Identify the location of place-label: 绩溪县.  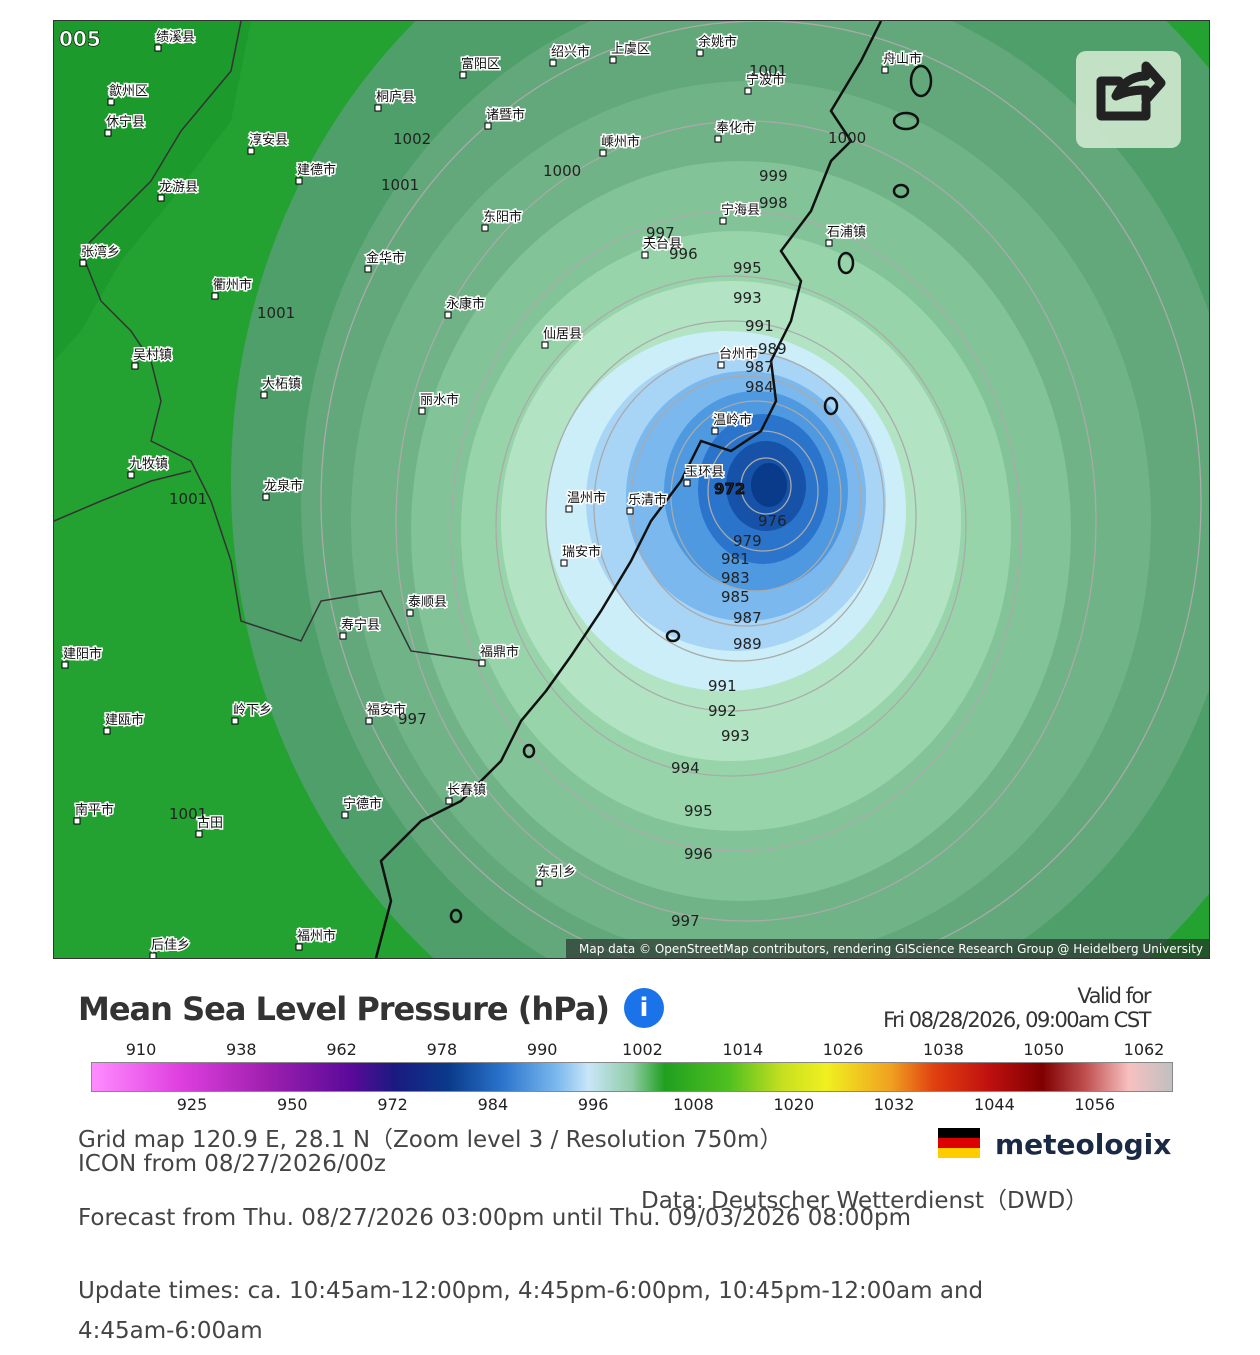
(175, 37).